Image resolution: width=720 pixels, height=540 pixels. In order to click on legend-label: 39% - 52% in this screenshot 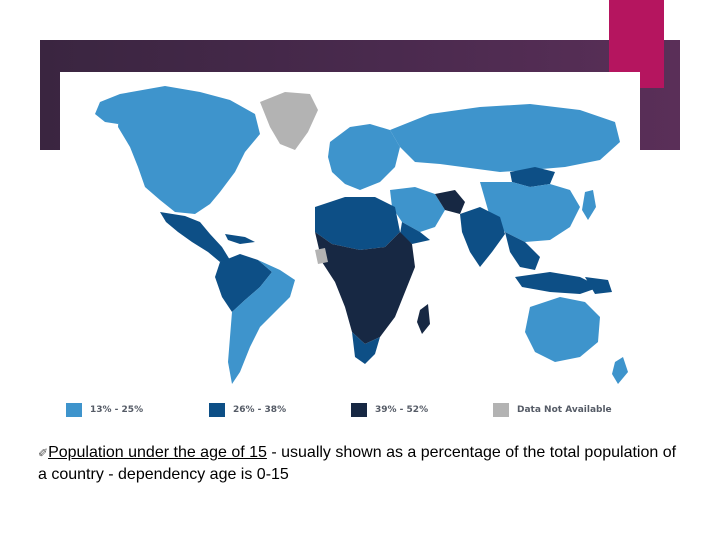, I will do `click(402, 410)`.